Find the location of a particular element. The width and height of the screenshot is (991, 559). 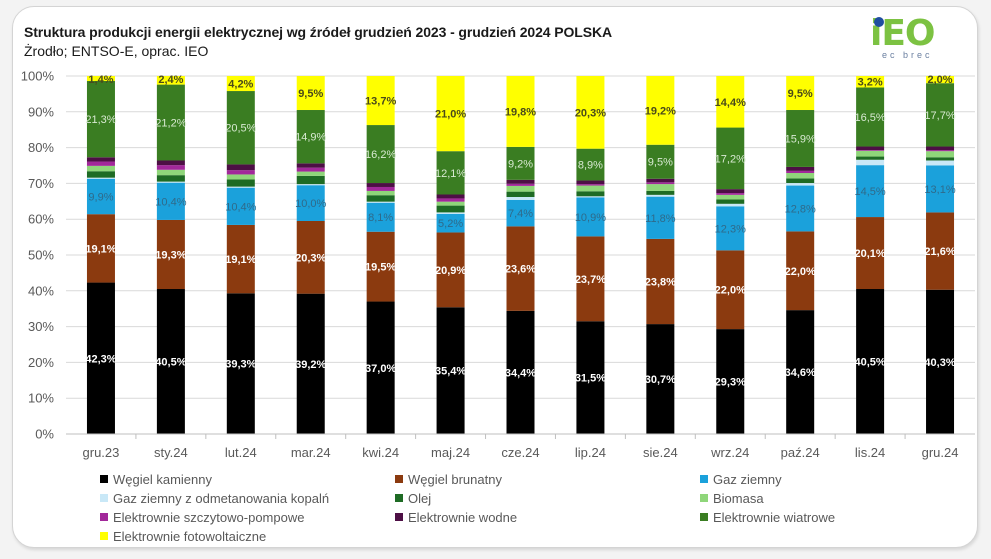

chart-subtitle: Żrodło; ENTSO-E, oprac. IEO is located at coordinates (116, 51).